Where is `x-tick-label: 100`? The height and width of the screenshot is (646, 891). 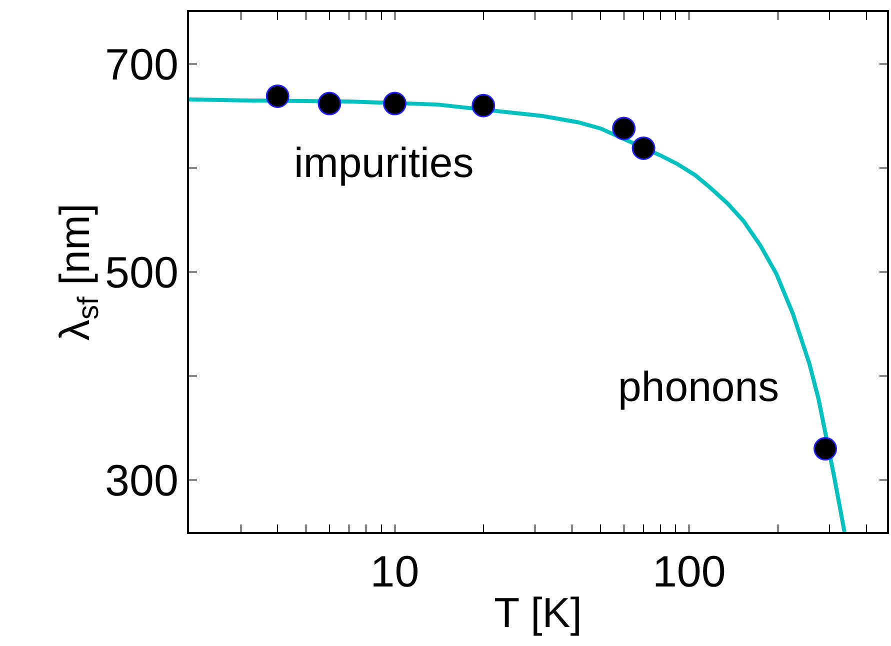
x-tick-label: 100 is located at coordinates (689, 572).